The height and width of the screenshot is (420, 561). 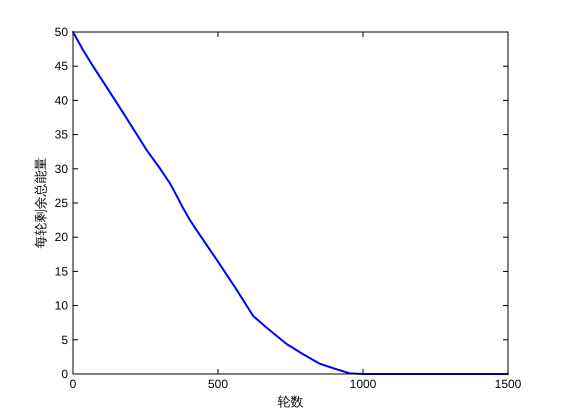 I want to click on x-tick-label: 1000, so click(x=363, y=384).